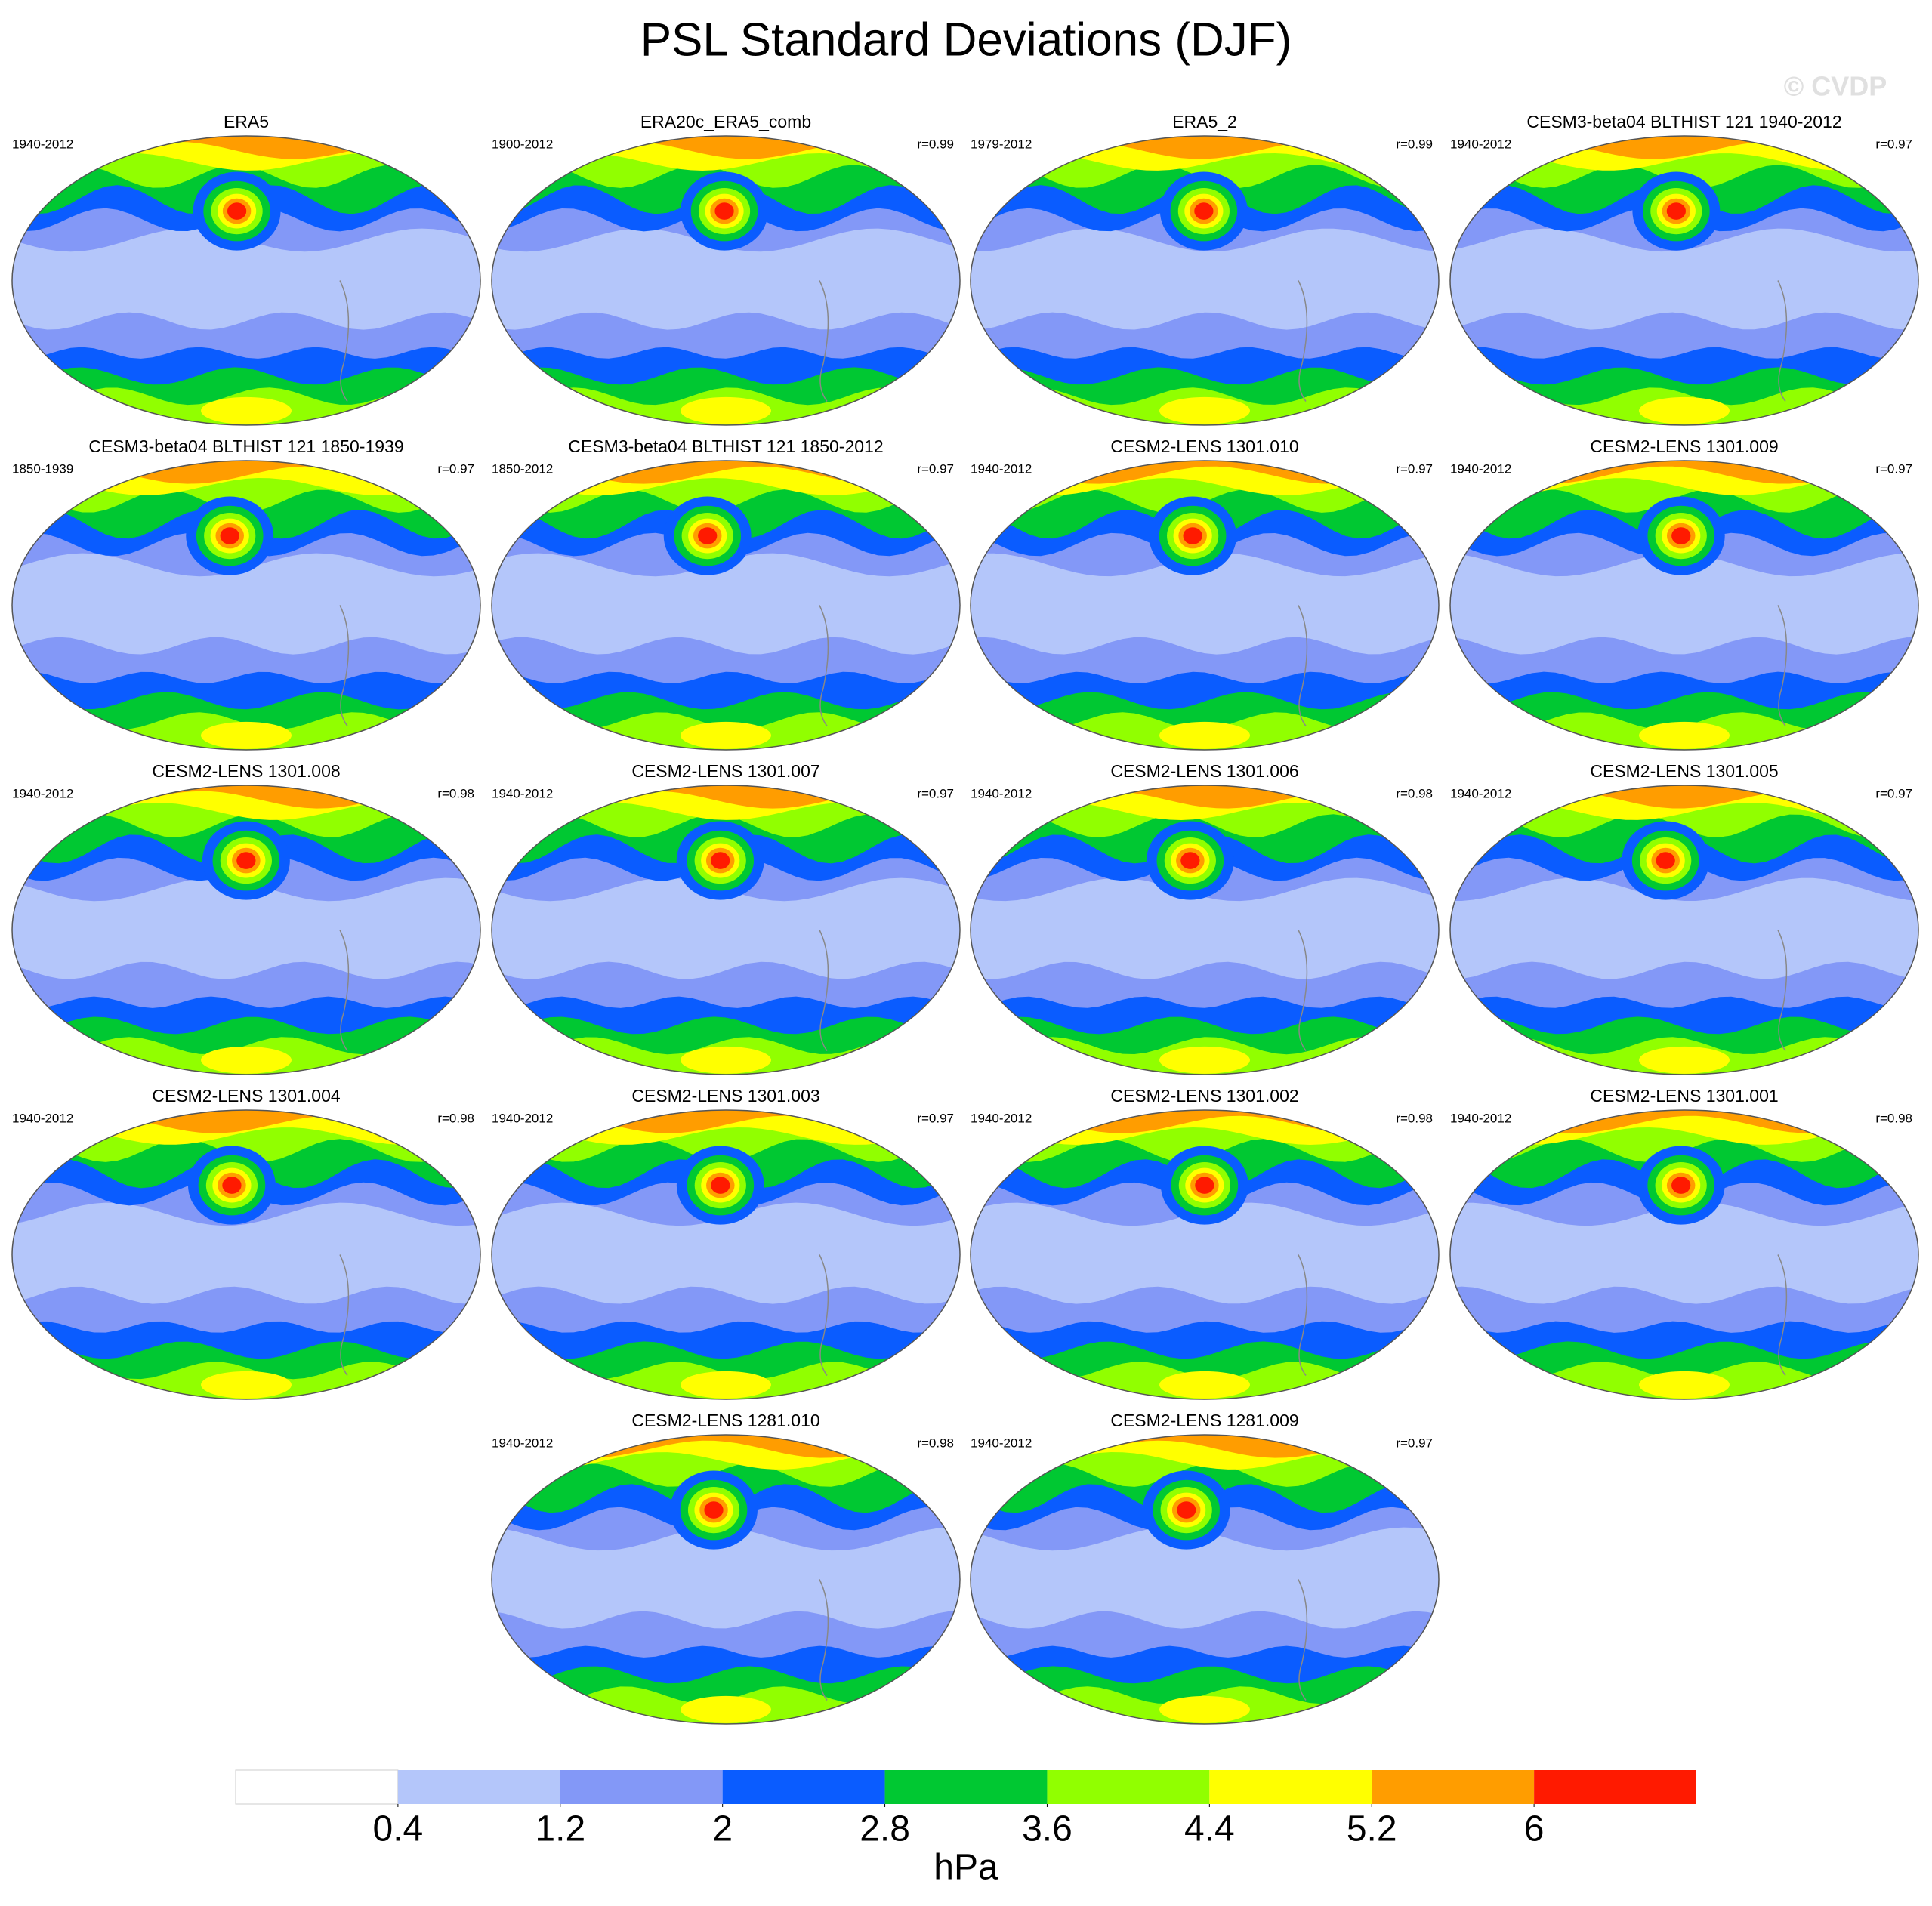 Image resolution: width=1932 pixels, height=1906 pixels. Describe the element at coordinates (725, 771) in the screenshot. I see `panel-title: CESM2-LENS 1301.007` at that location.